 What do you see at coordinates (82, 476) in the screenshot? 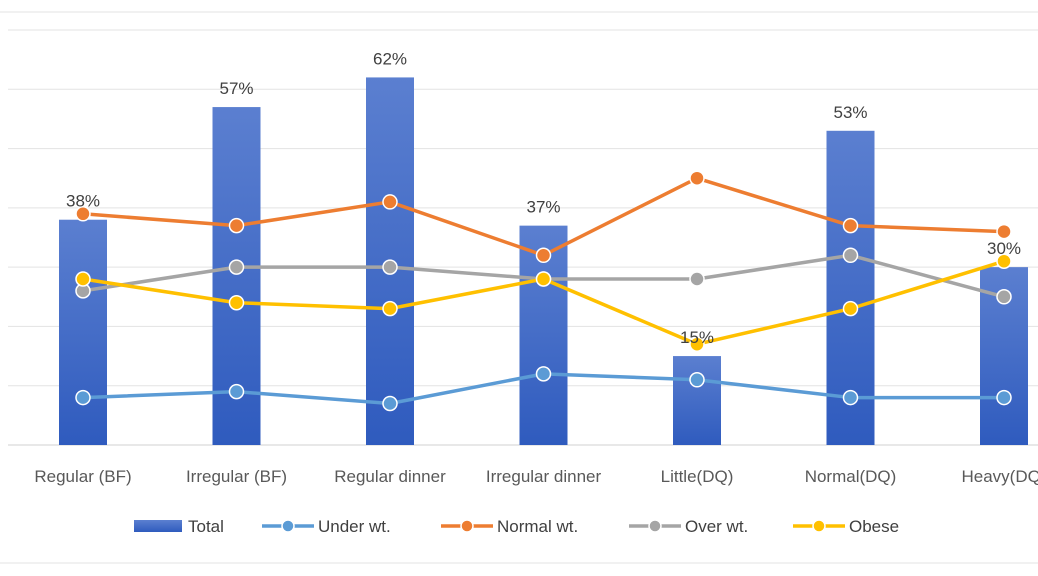
I see `x-tick-label: Regular (BF)` at bounding box center [82, 476].